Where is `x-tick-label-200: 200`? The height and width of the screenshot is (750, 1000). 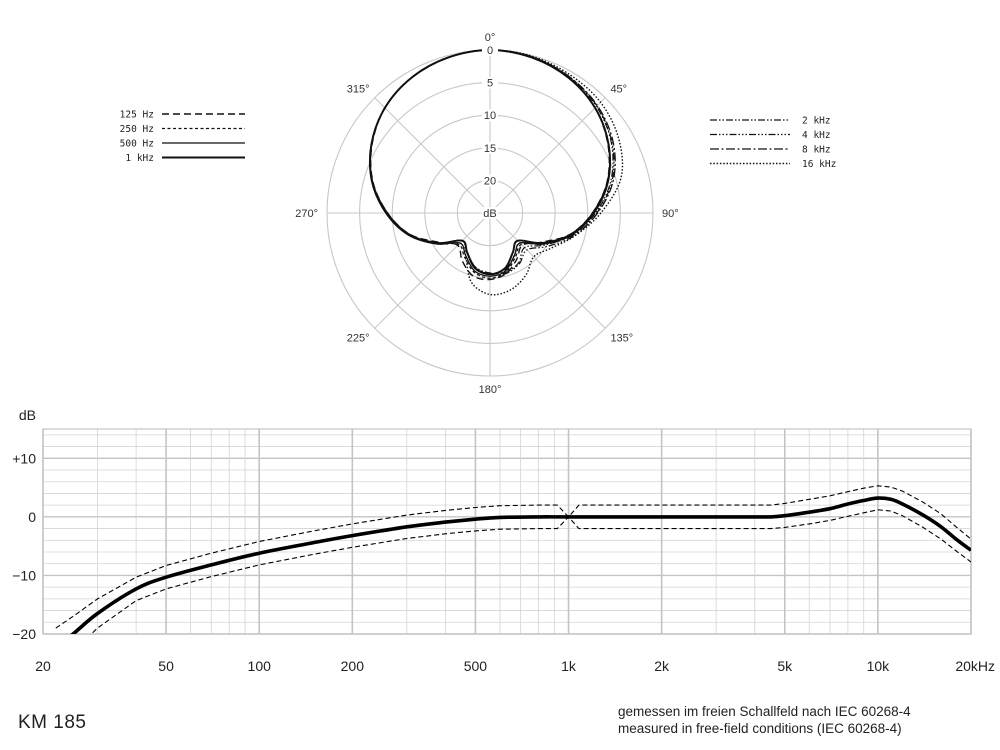 x-tick-label-200: 200 is located at coordinates (353, 666).